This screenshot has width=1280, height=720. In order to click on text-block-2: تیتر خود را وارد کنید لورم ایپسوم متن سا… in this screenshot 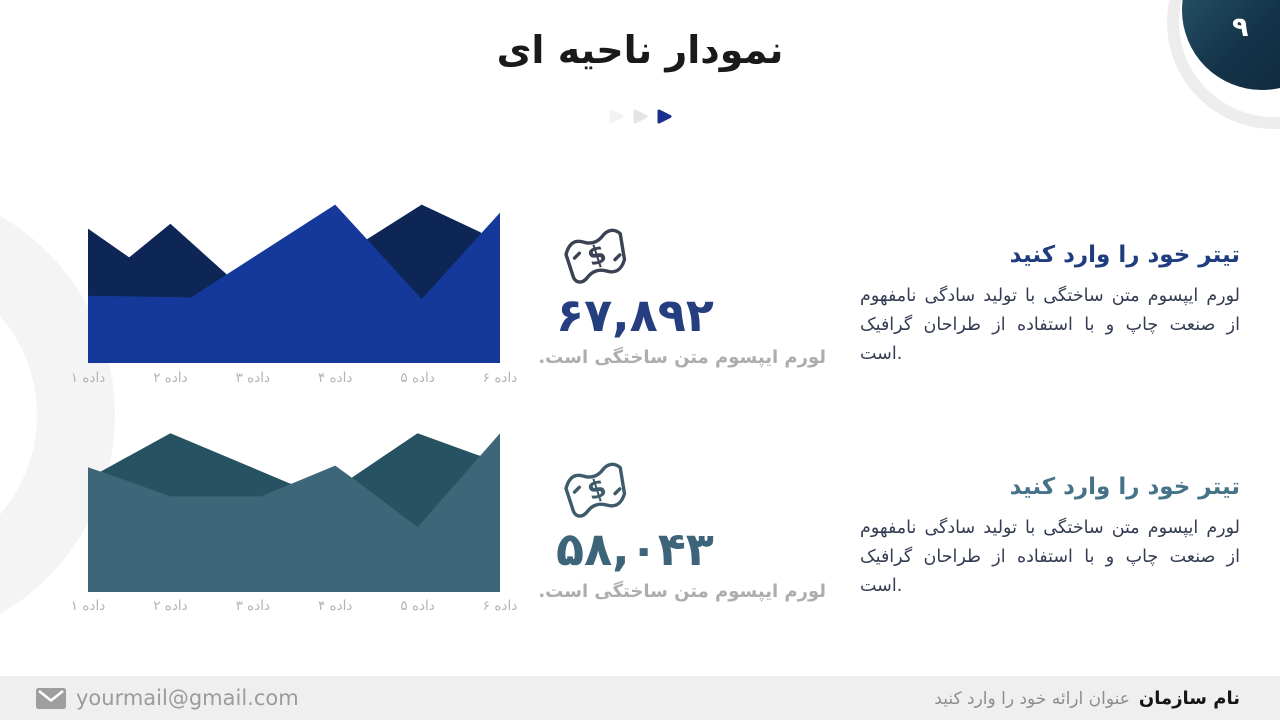, I will do `click(1050, 537)`.